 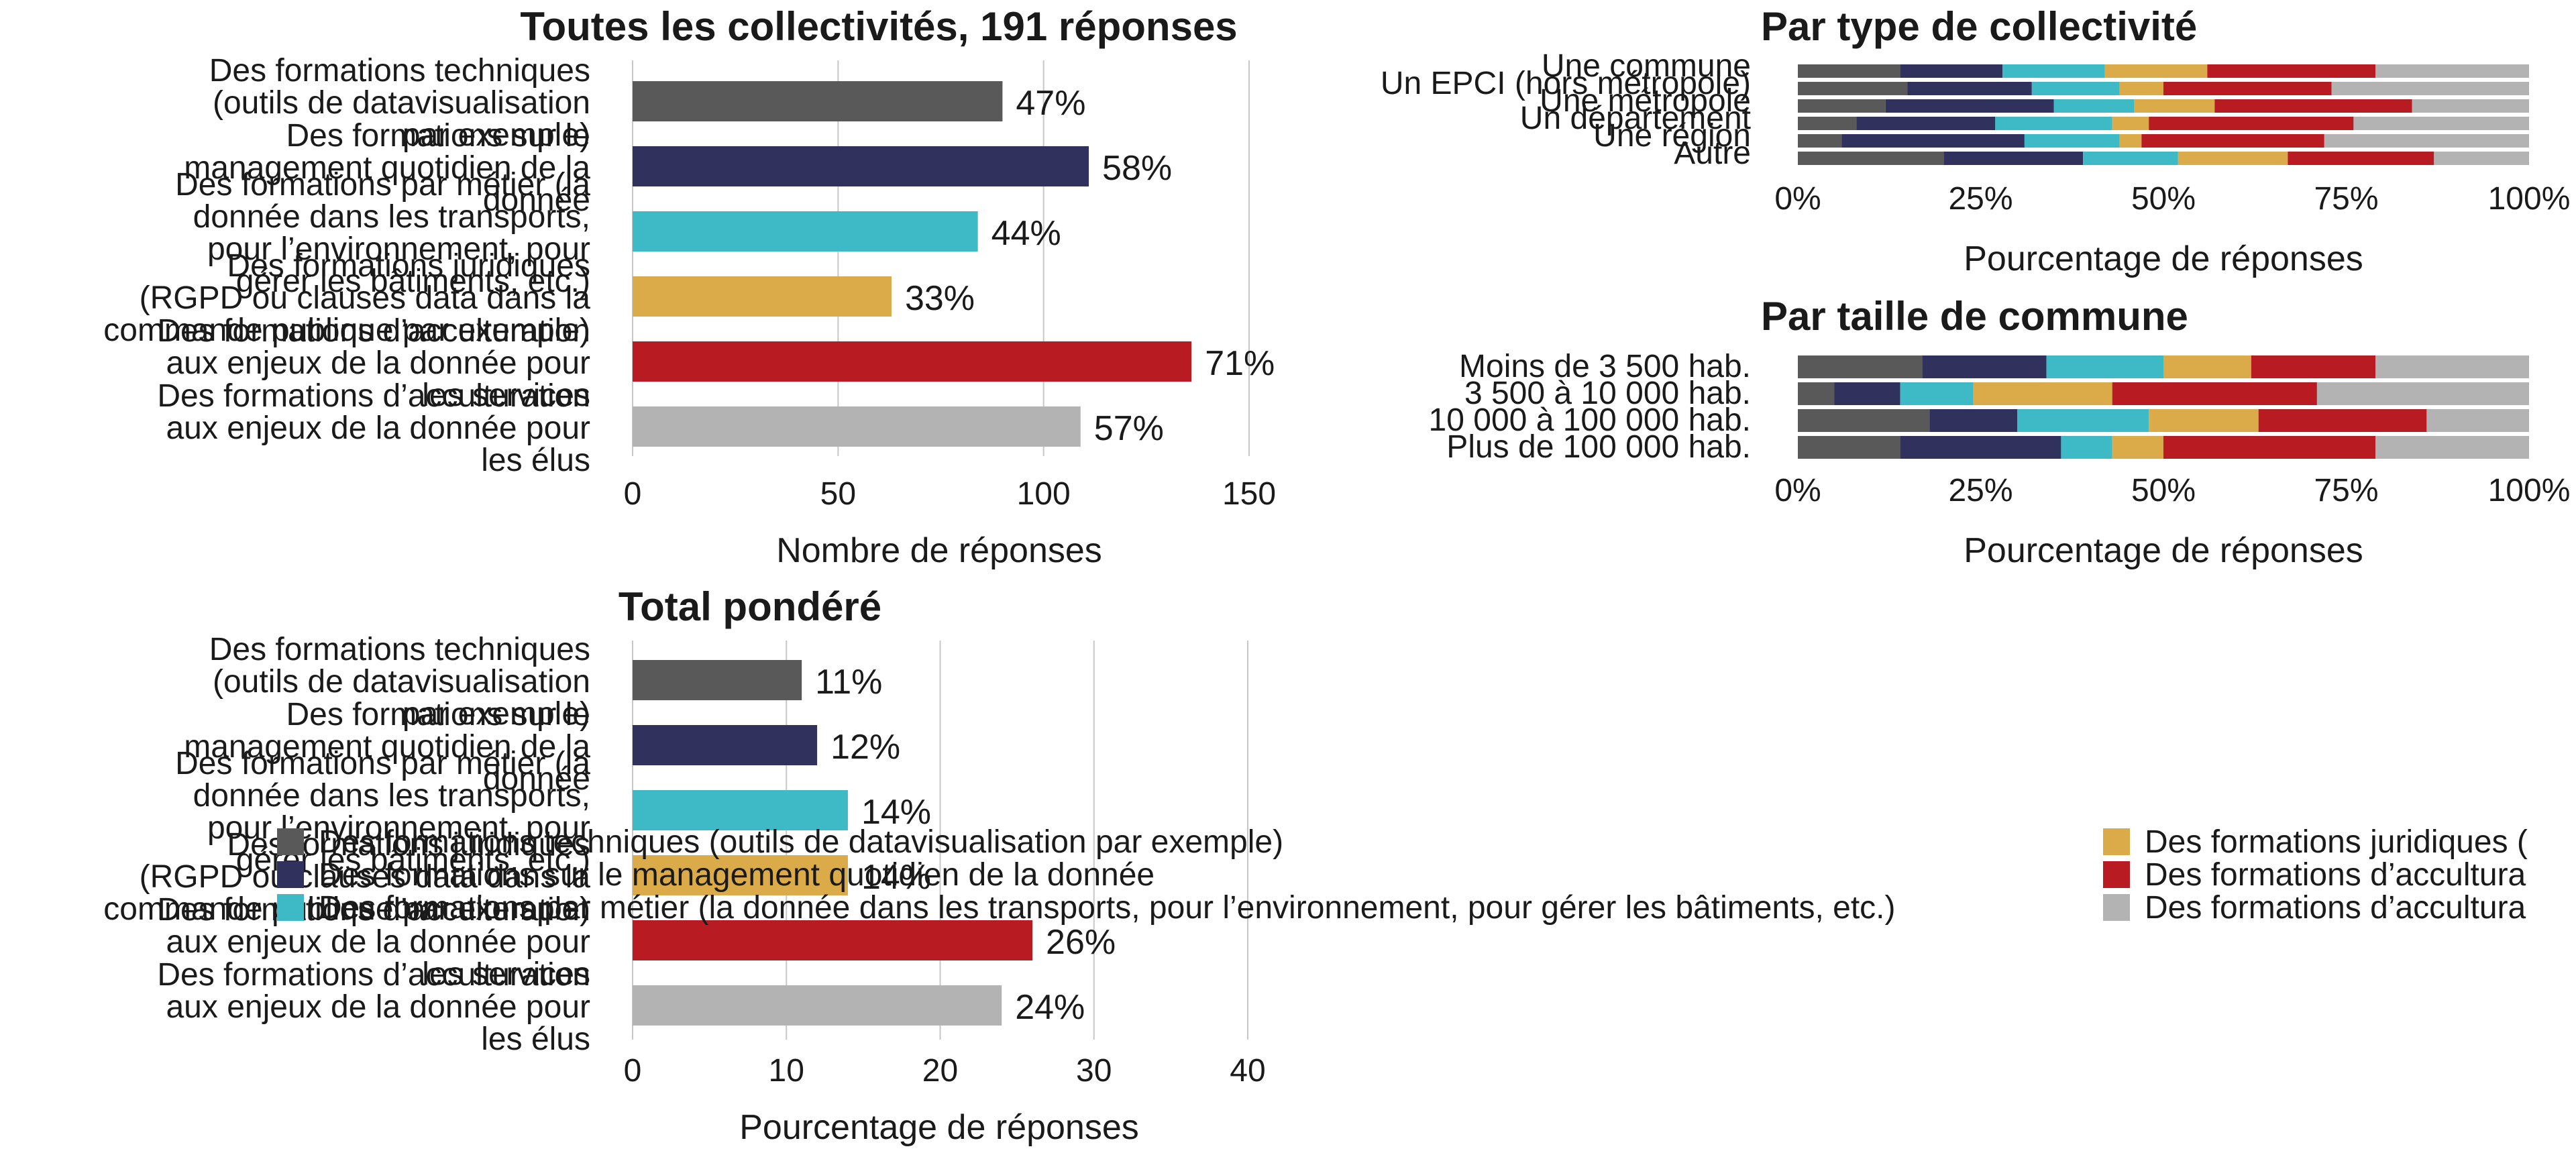 I want to click on chart-title: Total pondéré, so click(x=750, y=606).